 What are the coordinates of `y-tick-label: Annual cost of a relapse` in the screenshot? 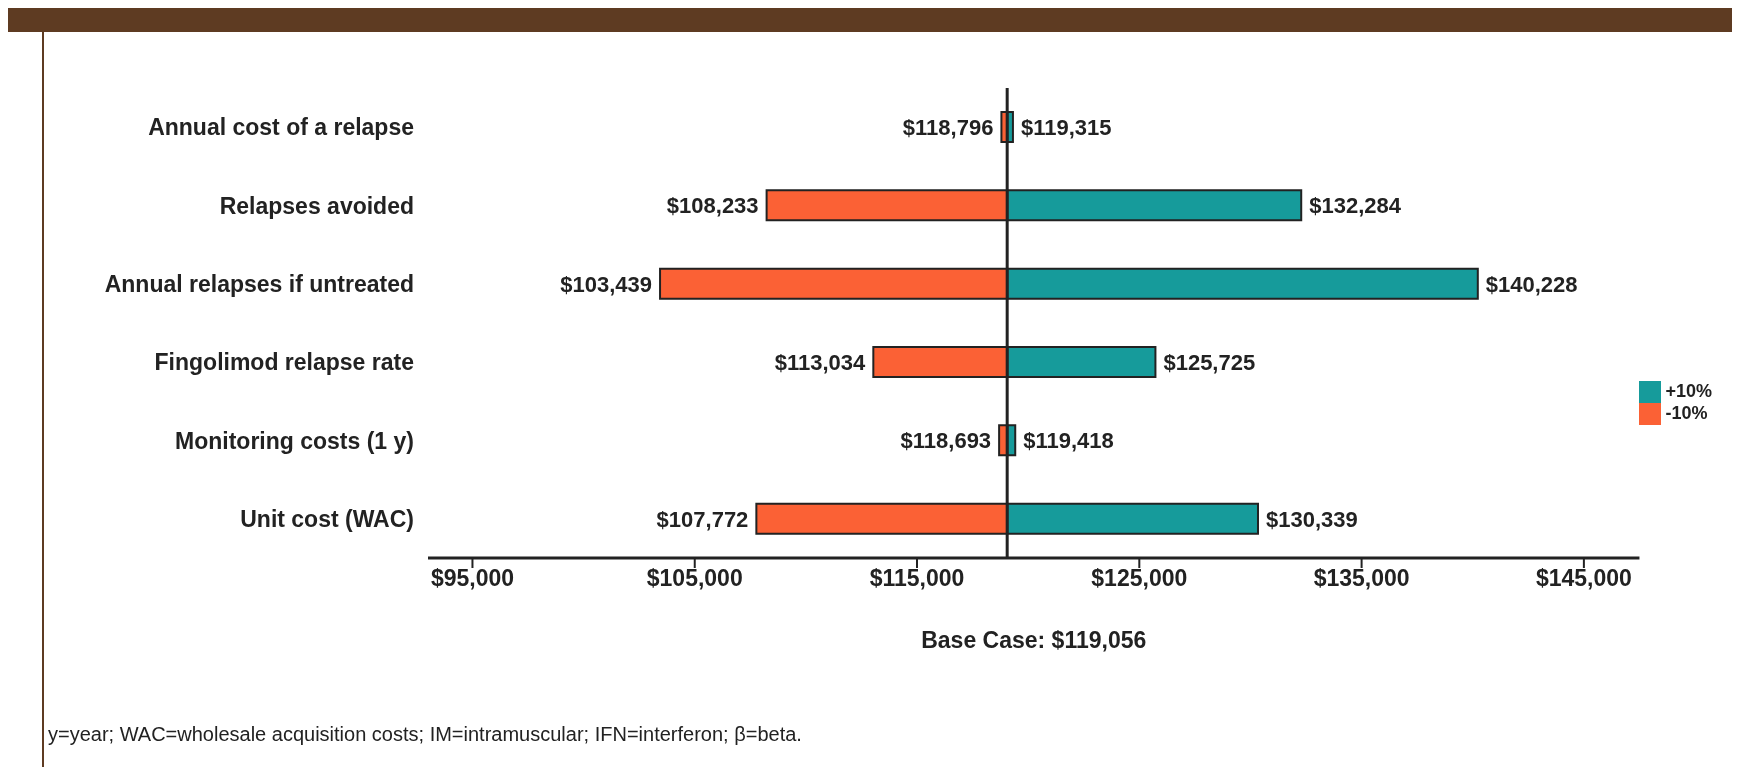 It's located at (281, 127).